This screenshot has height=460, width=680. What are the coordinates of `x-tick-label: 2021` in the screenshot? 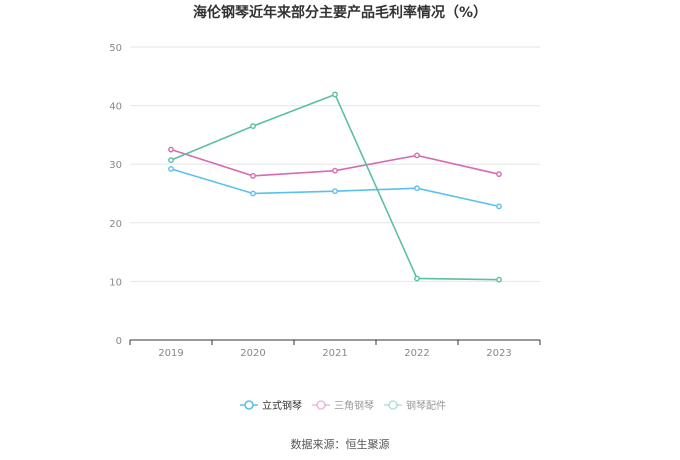 It's located at (334, 353).